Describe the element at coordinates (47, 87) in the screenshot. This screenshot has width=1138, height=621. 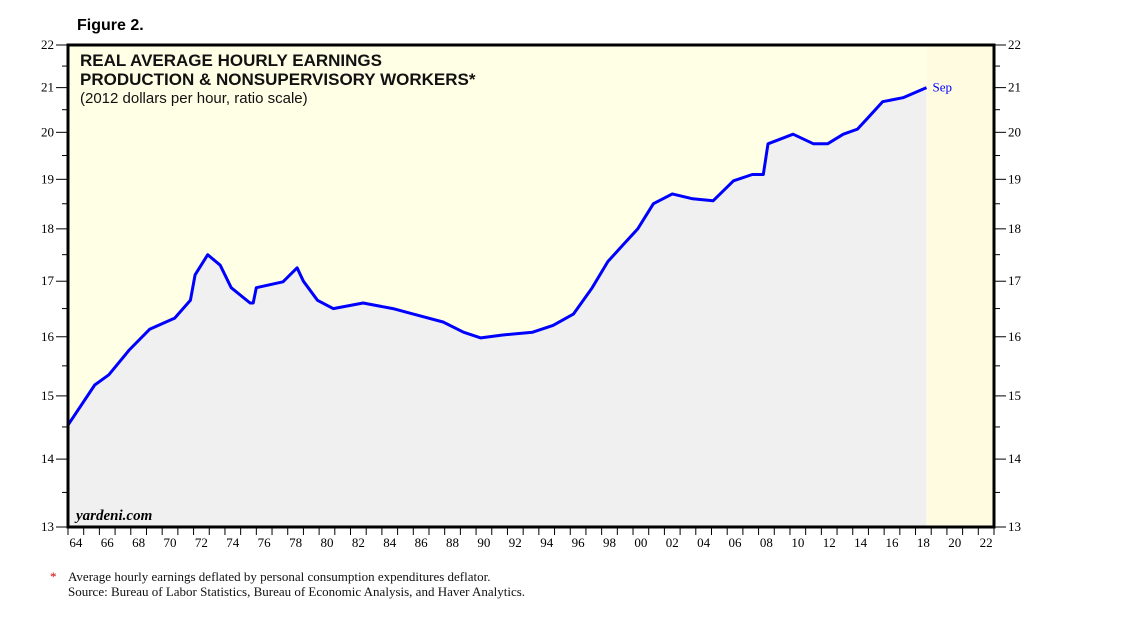
I see `y-tick-label-left: 21` at that location.